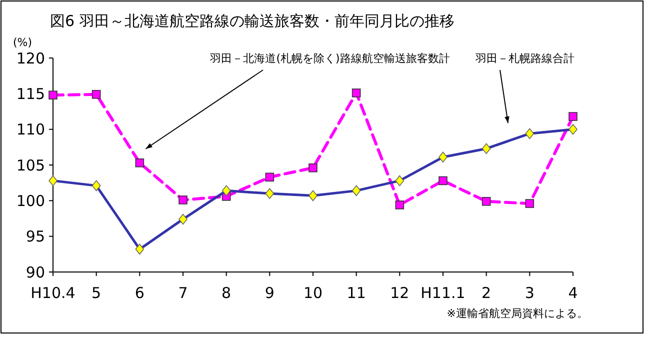  Describe the element at coordinates (30, 58) in the screenshot. I see `y-tick-label: 120` at that location.